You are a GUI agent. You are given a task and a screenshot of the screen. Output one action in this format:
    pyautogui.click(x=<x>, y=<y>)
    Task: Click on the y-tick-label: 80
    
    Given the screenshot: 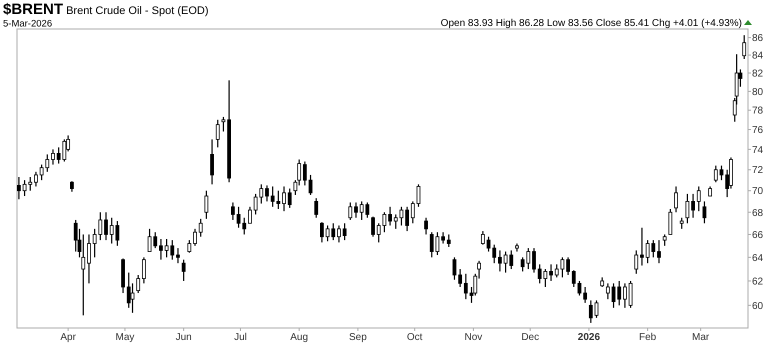 What is the action you would take?
    pyautogui.click(x=758, y=92)
    